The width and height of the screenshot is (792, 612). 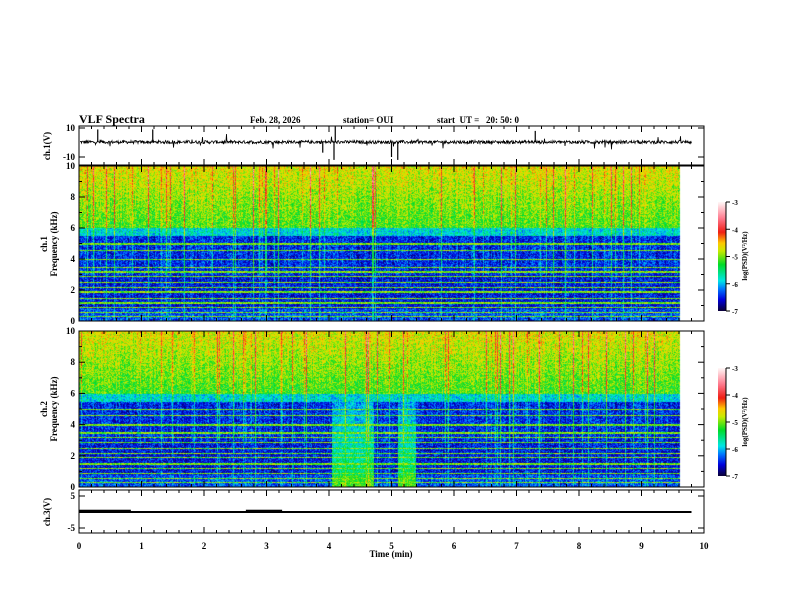 I want to click on spec1-ylabel-frequency: Frequency (kHz), so click(x=54, y=243).